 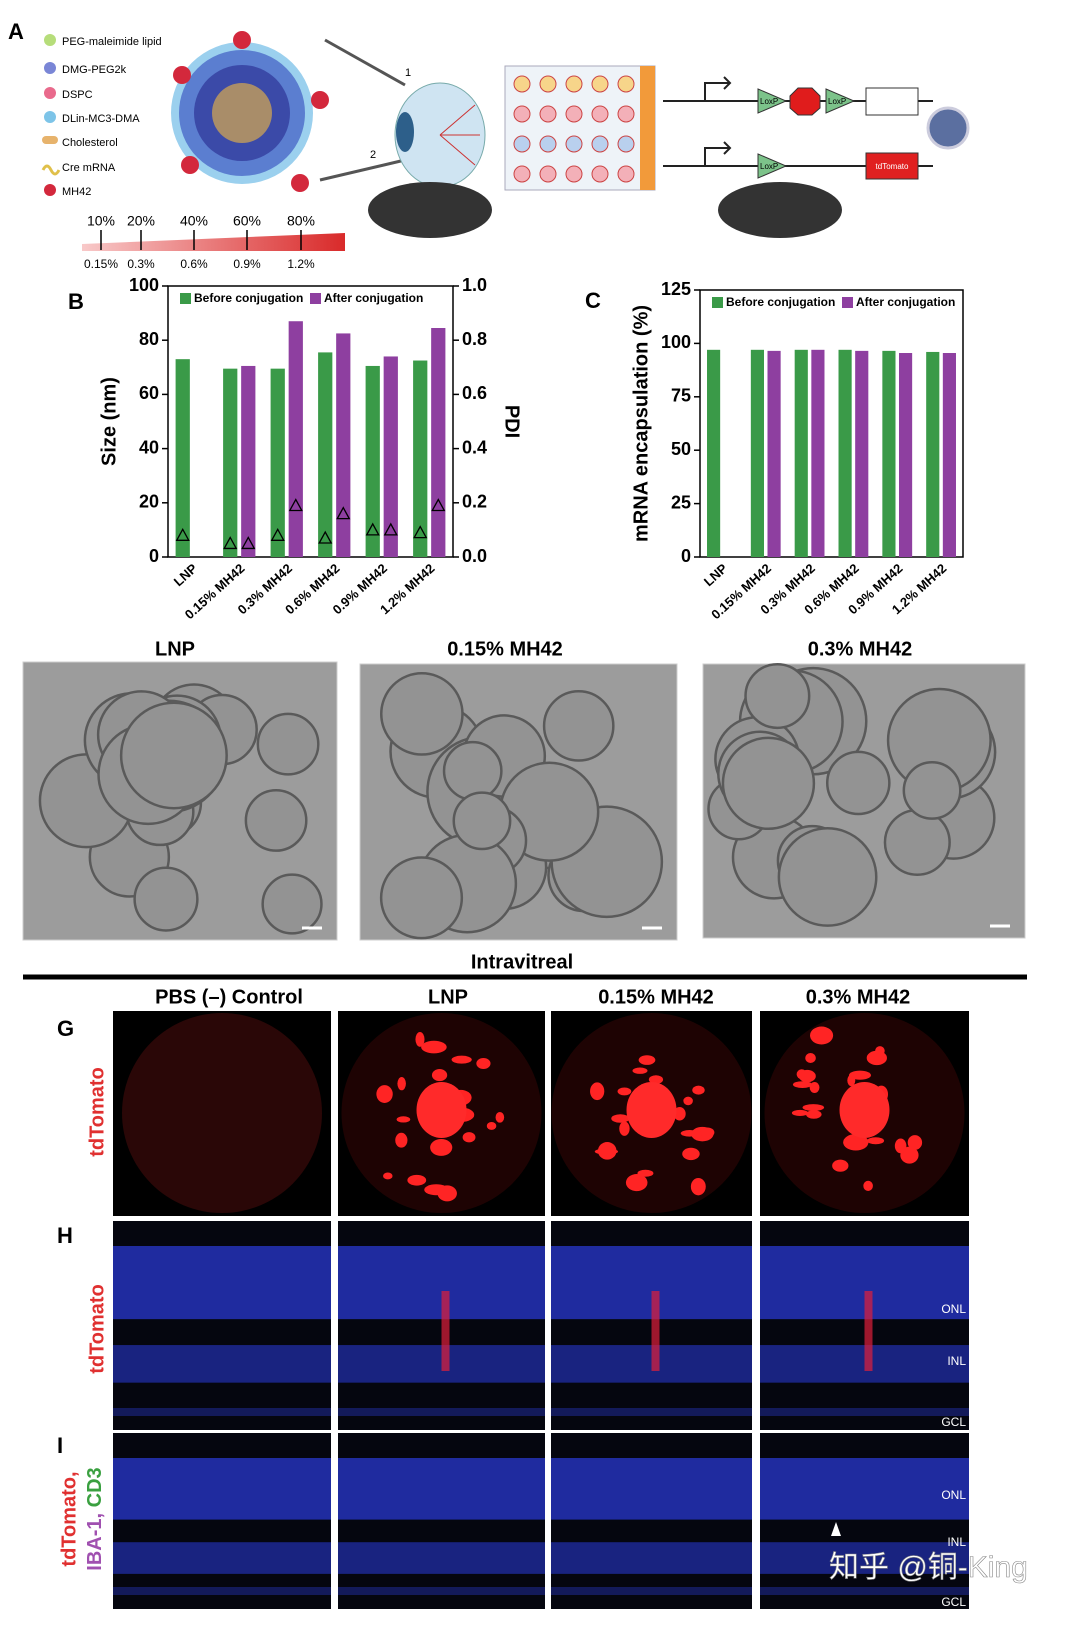 I want to click on watermark: 知乎 @铜-King, so click(x=928, y=1567).